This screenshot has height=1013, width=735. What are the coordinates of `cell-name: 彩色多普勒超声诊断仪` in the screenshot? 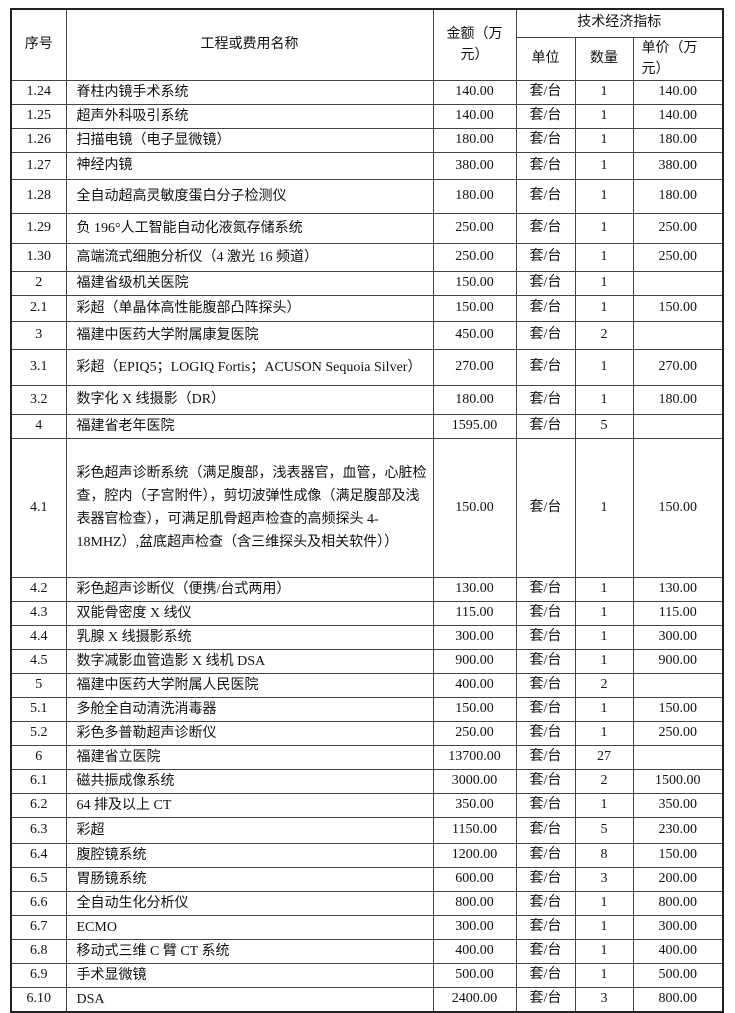 It's located at (249, 733).